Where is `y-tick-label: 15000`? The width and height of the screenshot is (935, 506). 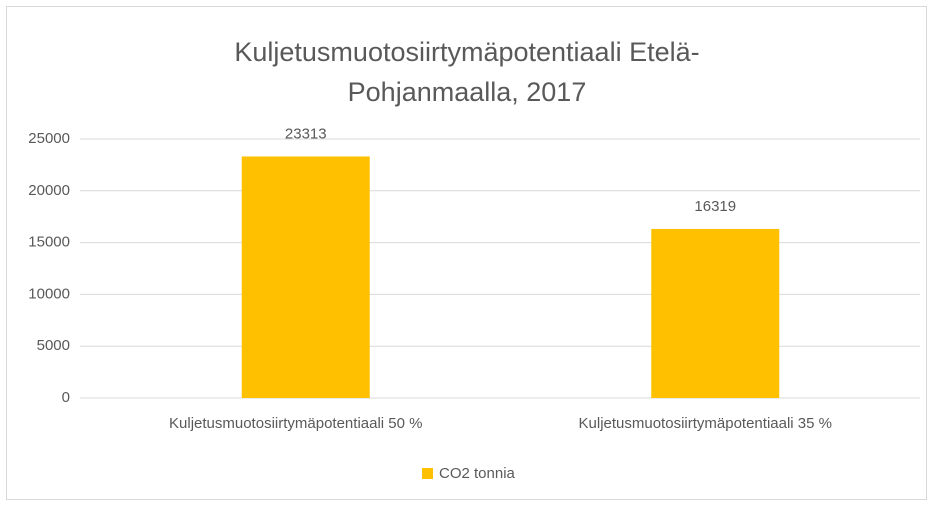
y-tick-label: 15000 is located at coordinates (49, 242).